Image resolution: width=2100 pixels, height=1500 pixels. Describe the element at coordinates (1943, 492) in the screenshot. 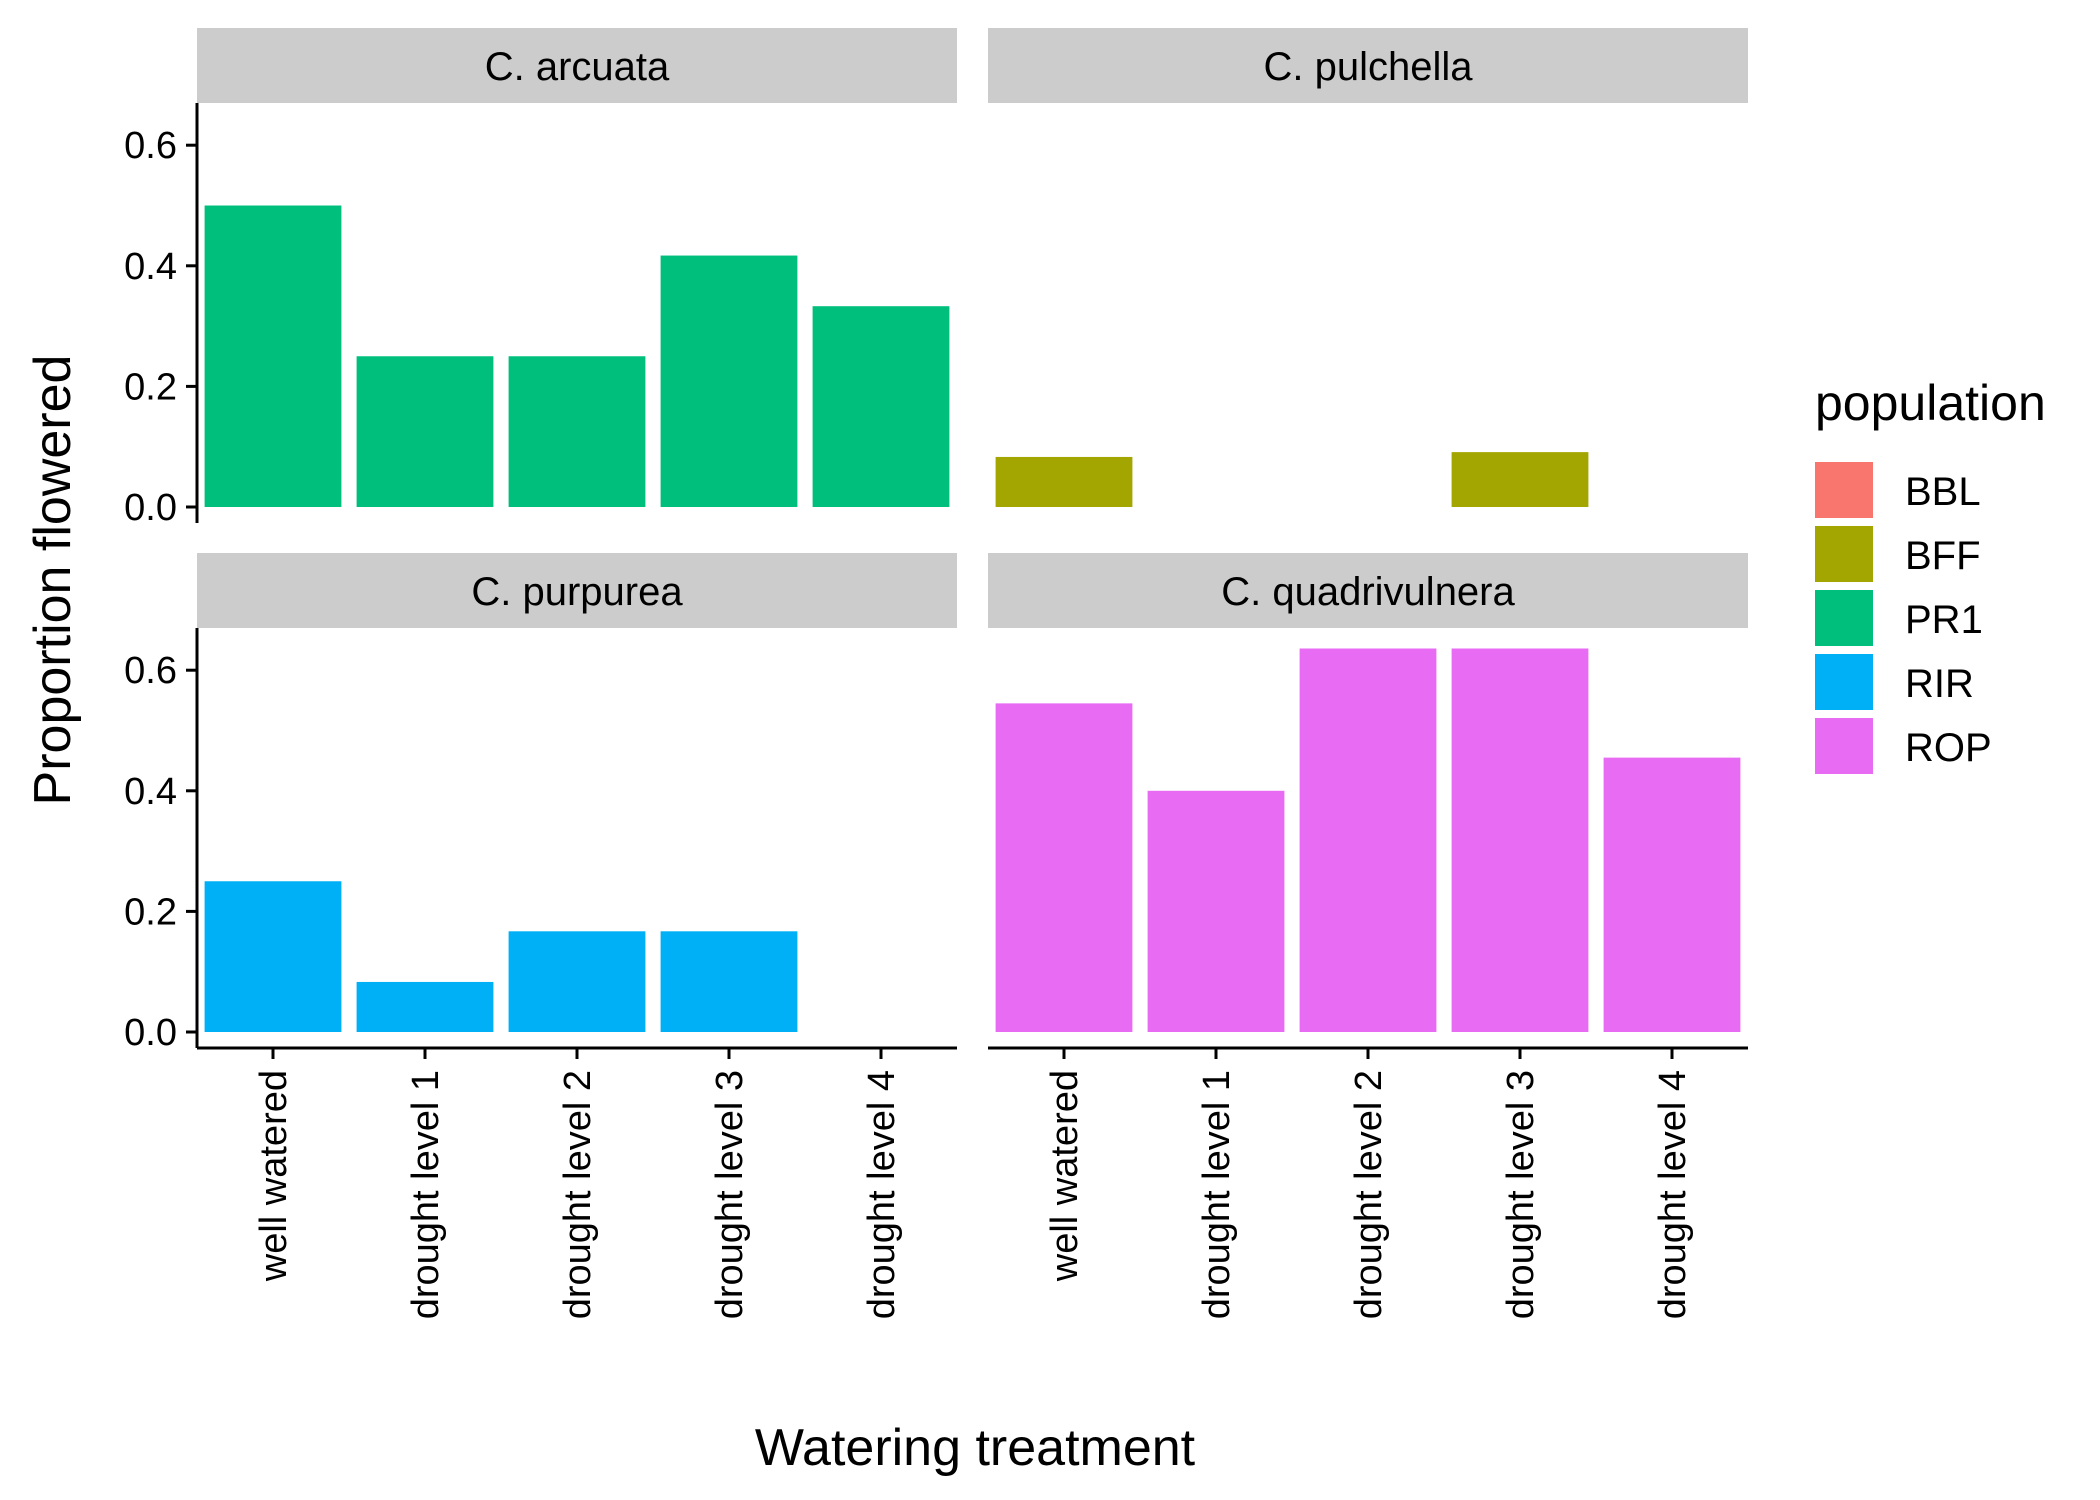

I see `legend-label: BBL` at that location.